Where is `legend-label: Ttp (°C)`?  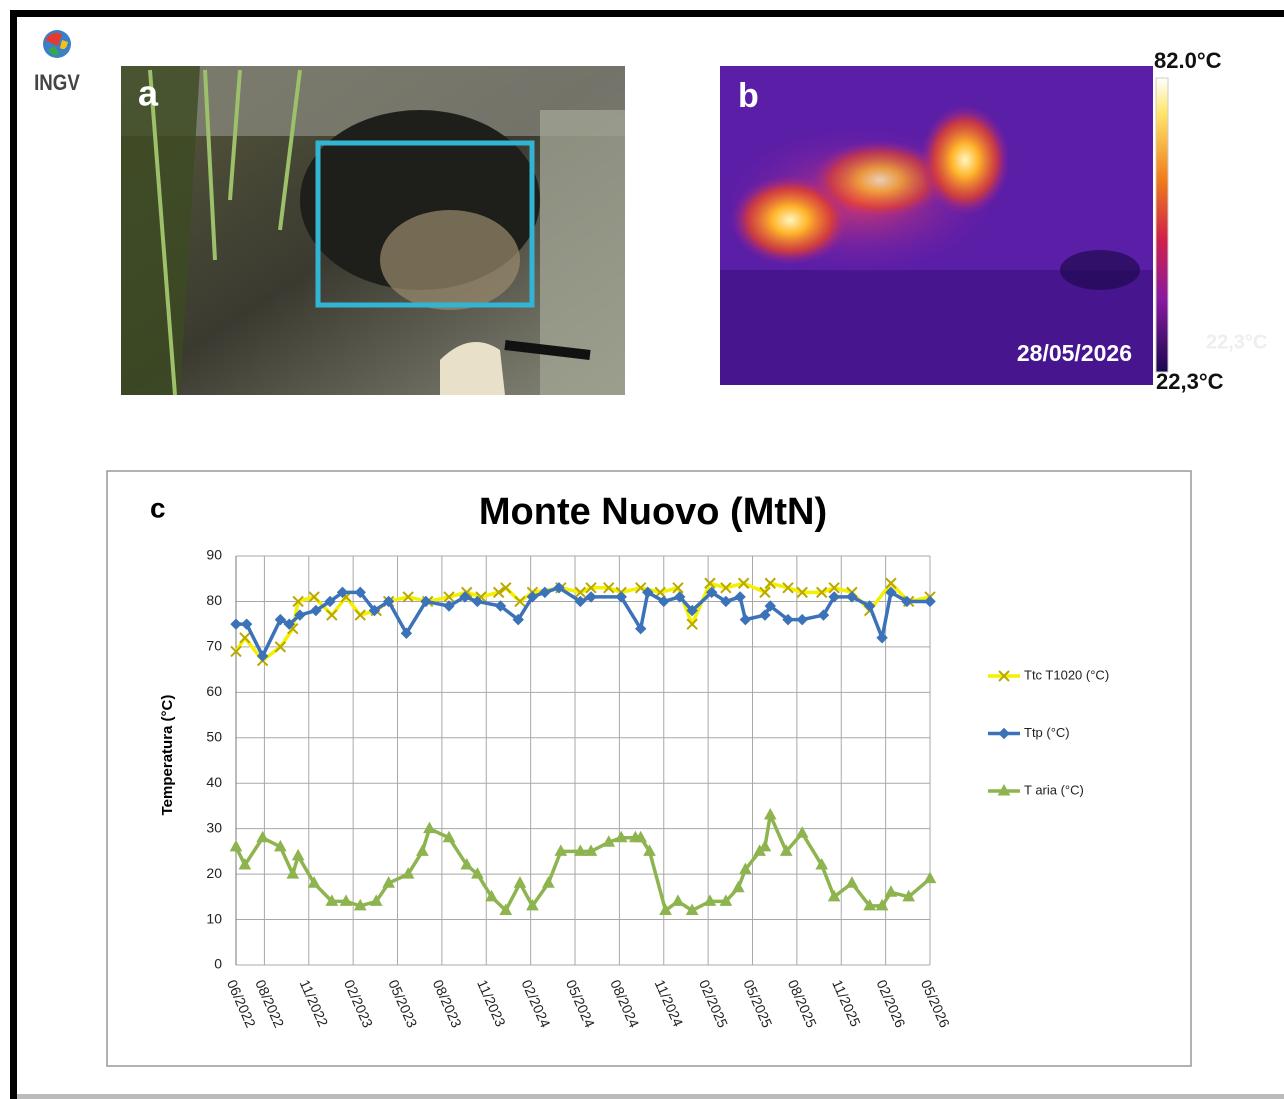 legend-label: Ttp (°C) is located at coordinates (1047, 732).